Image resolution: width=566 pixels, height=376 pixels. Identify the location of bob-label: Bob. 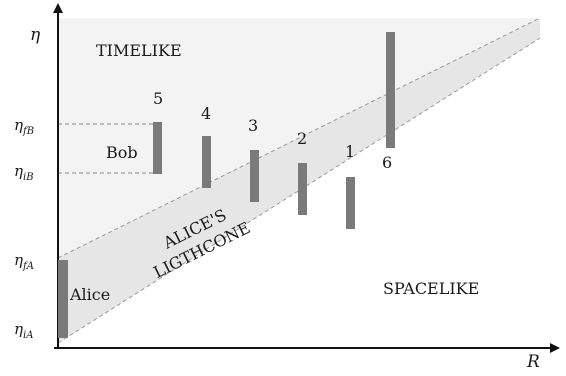
(122, 152).